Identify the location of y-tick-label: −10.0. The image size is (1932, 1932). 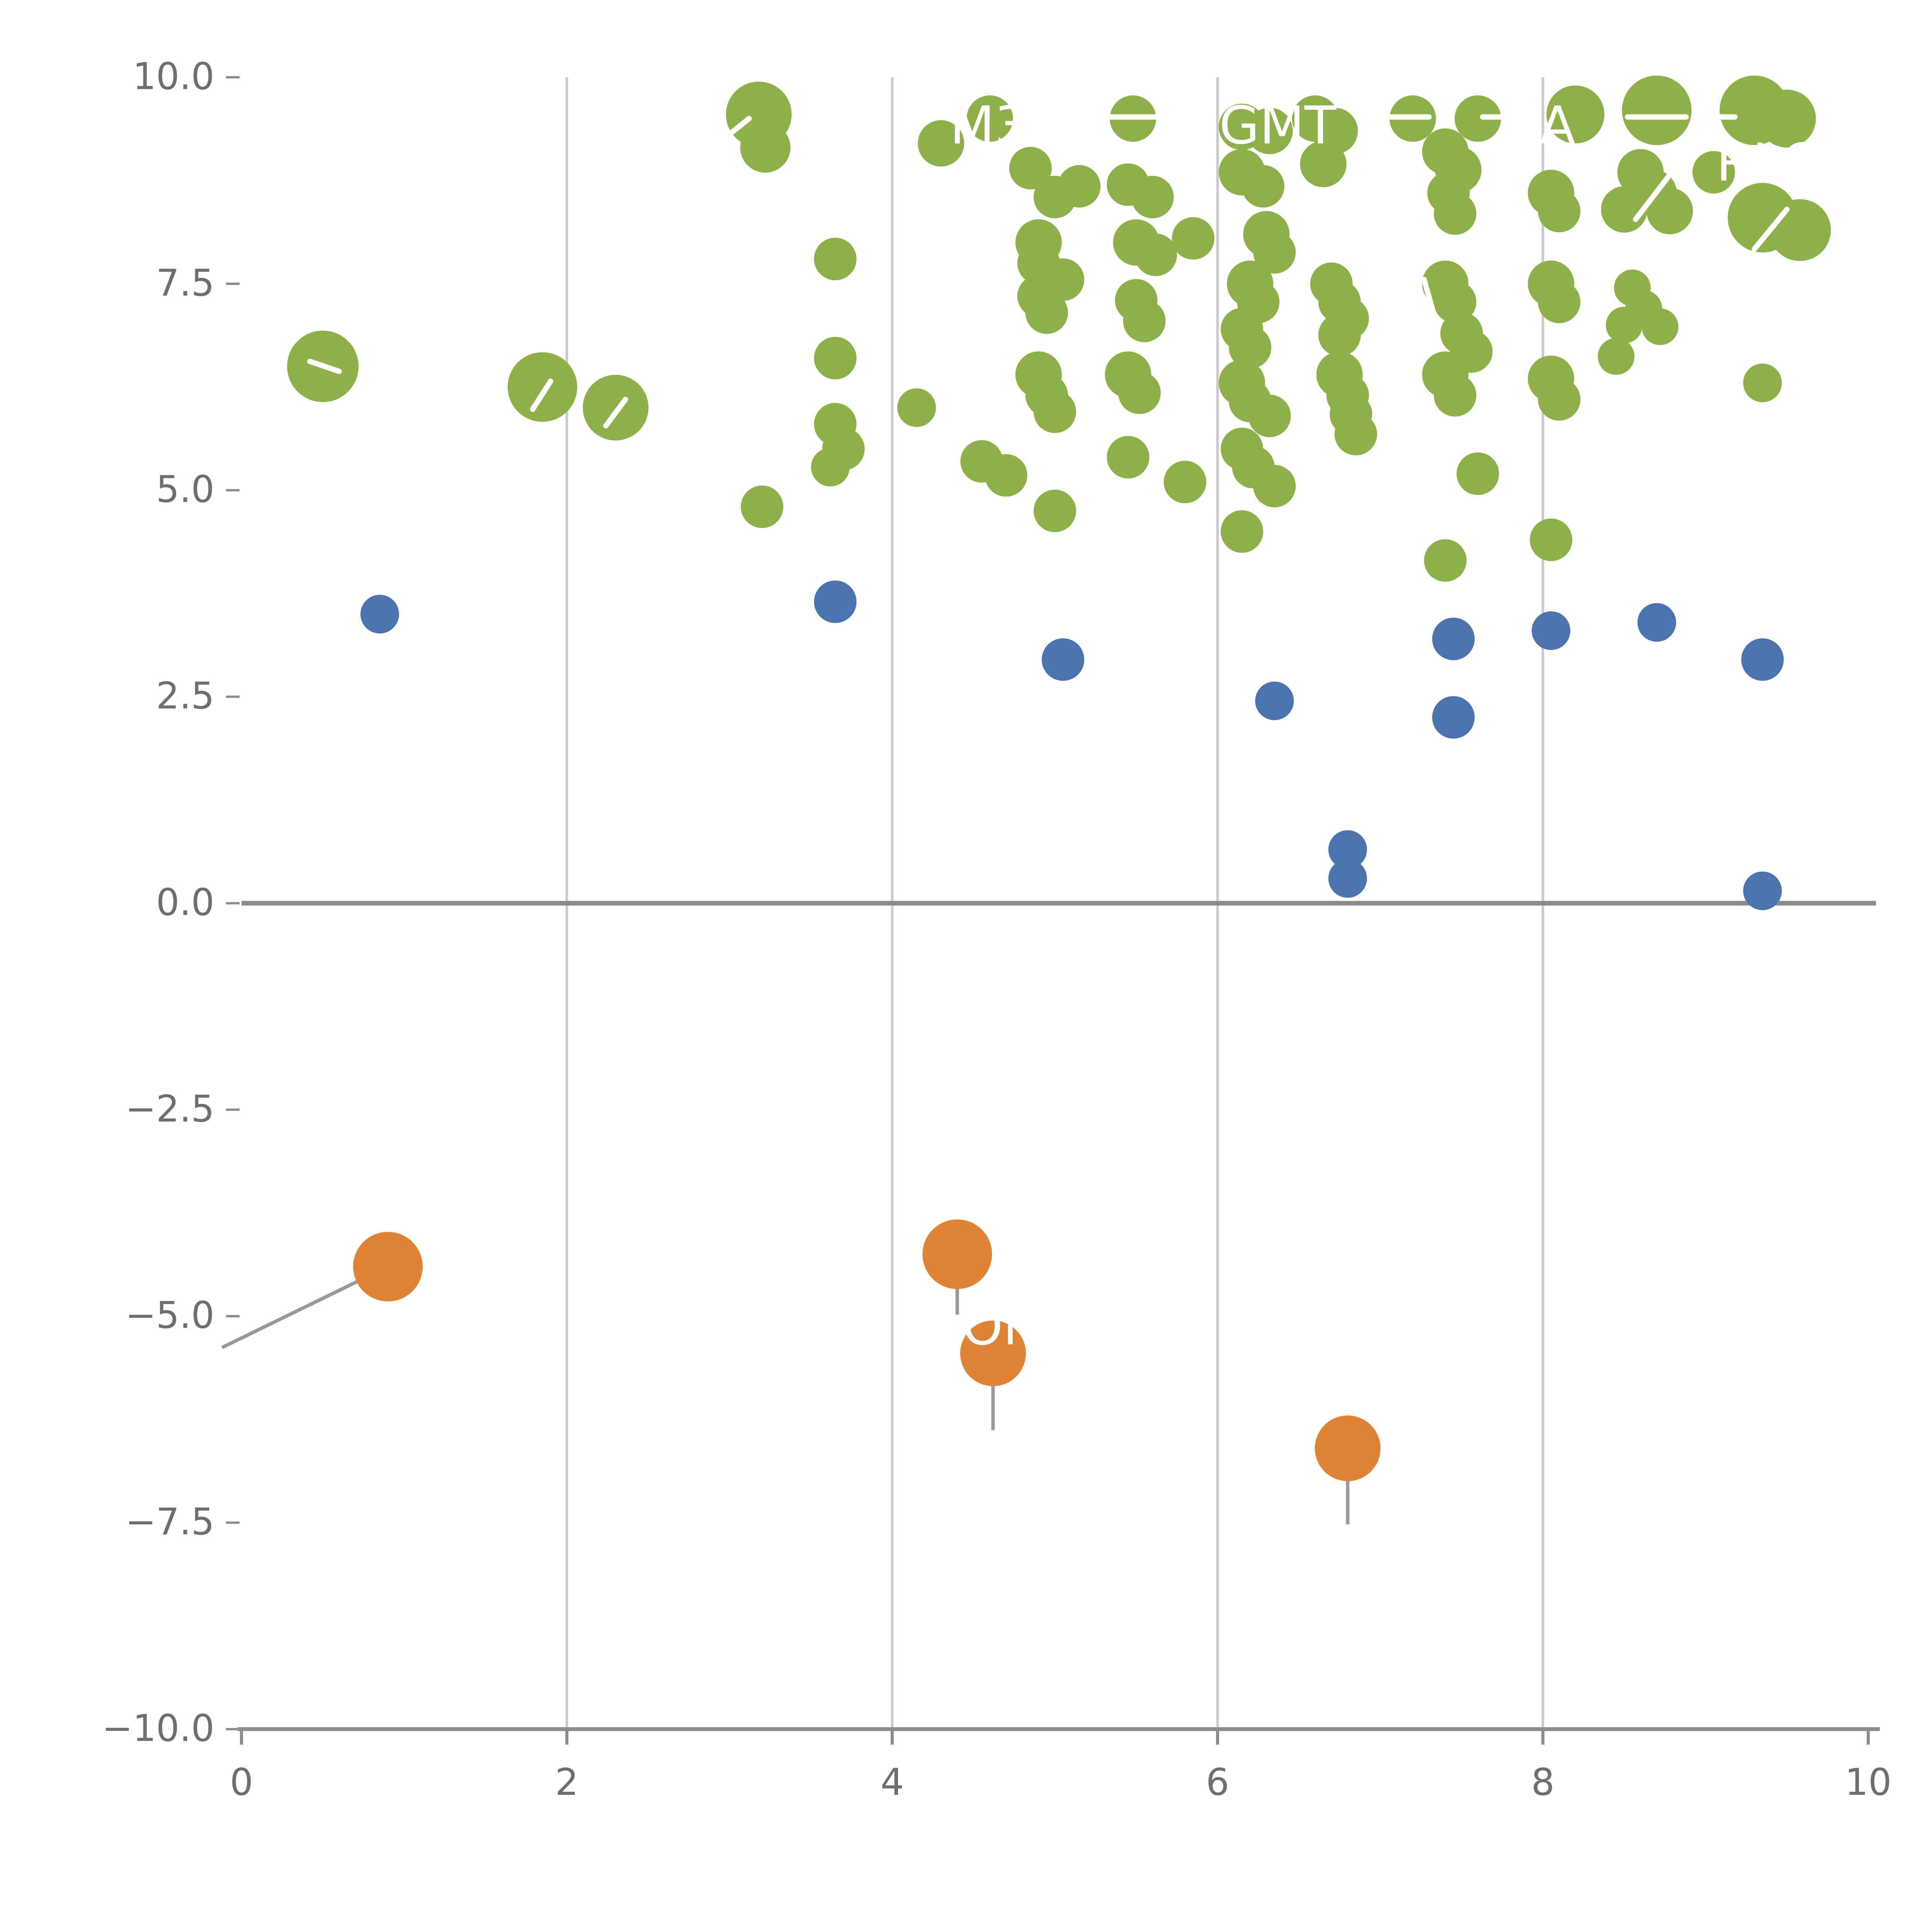
(158, 1728).